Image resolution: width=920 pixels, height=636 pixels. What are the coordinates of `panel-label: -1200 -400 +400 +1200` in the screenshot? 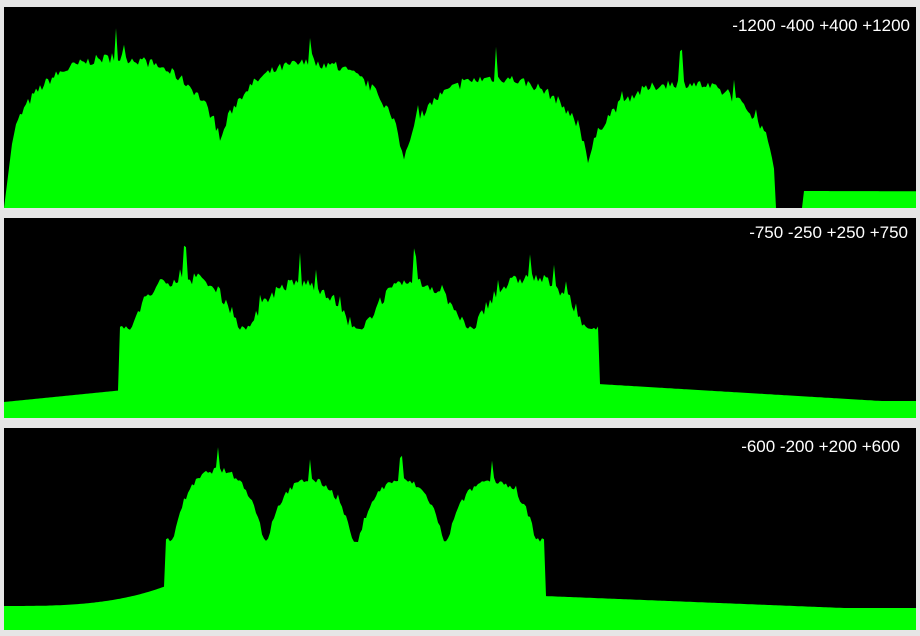 It's located at (821, 25).